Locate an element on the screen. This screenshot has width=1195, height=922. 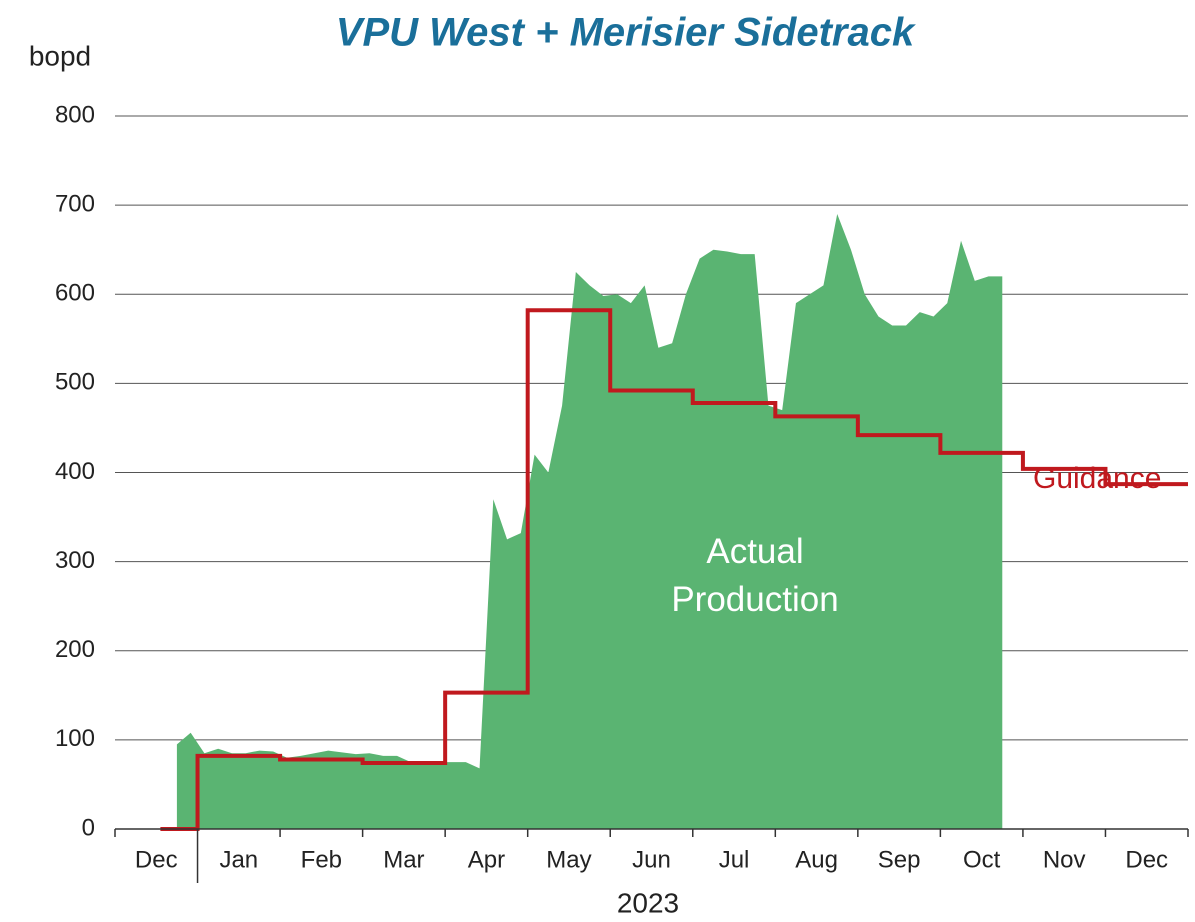
y-axis-label: bopd is located at coordinates (60, 55).